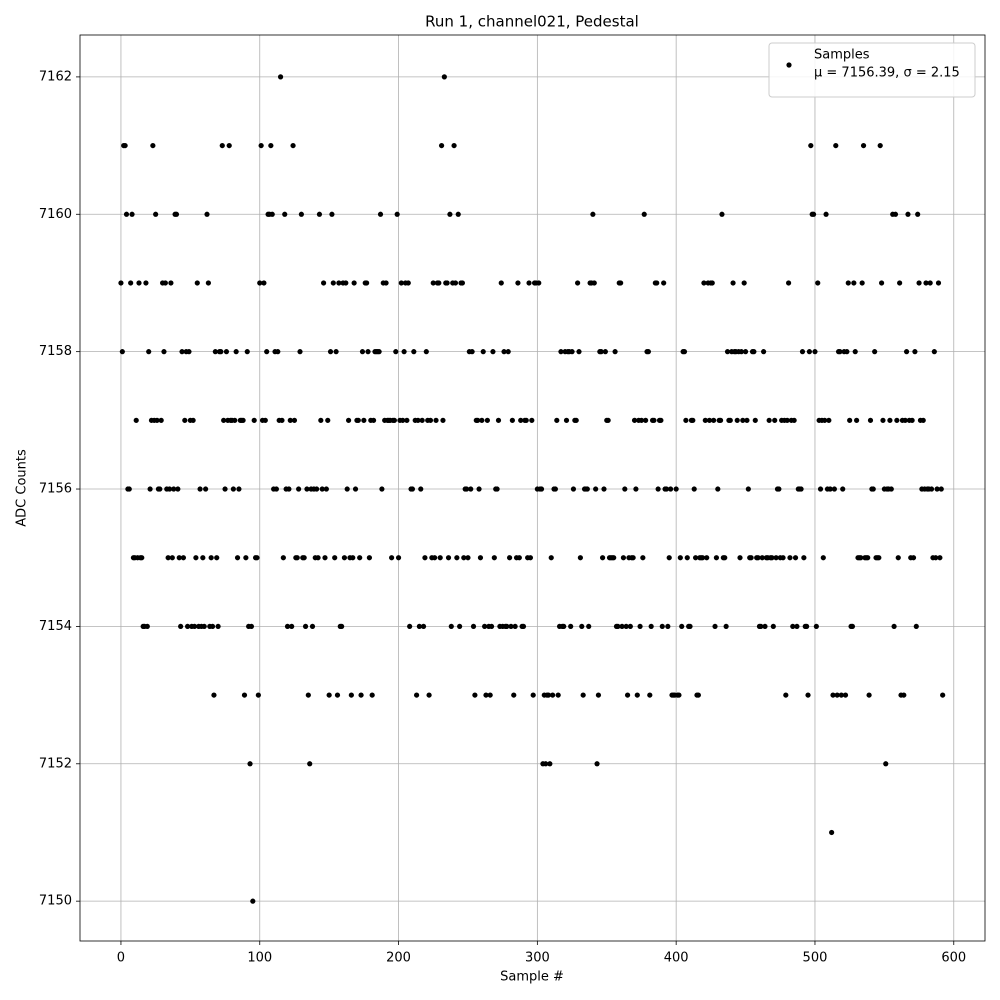 This screenshot has width=1000, height=1000. I want to click on legend-stats: μ = 7156.39, σ = 2.15, so click(887, 73).